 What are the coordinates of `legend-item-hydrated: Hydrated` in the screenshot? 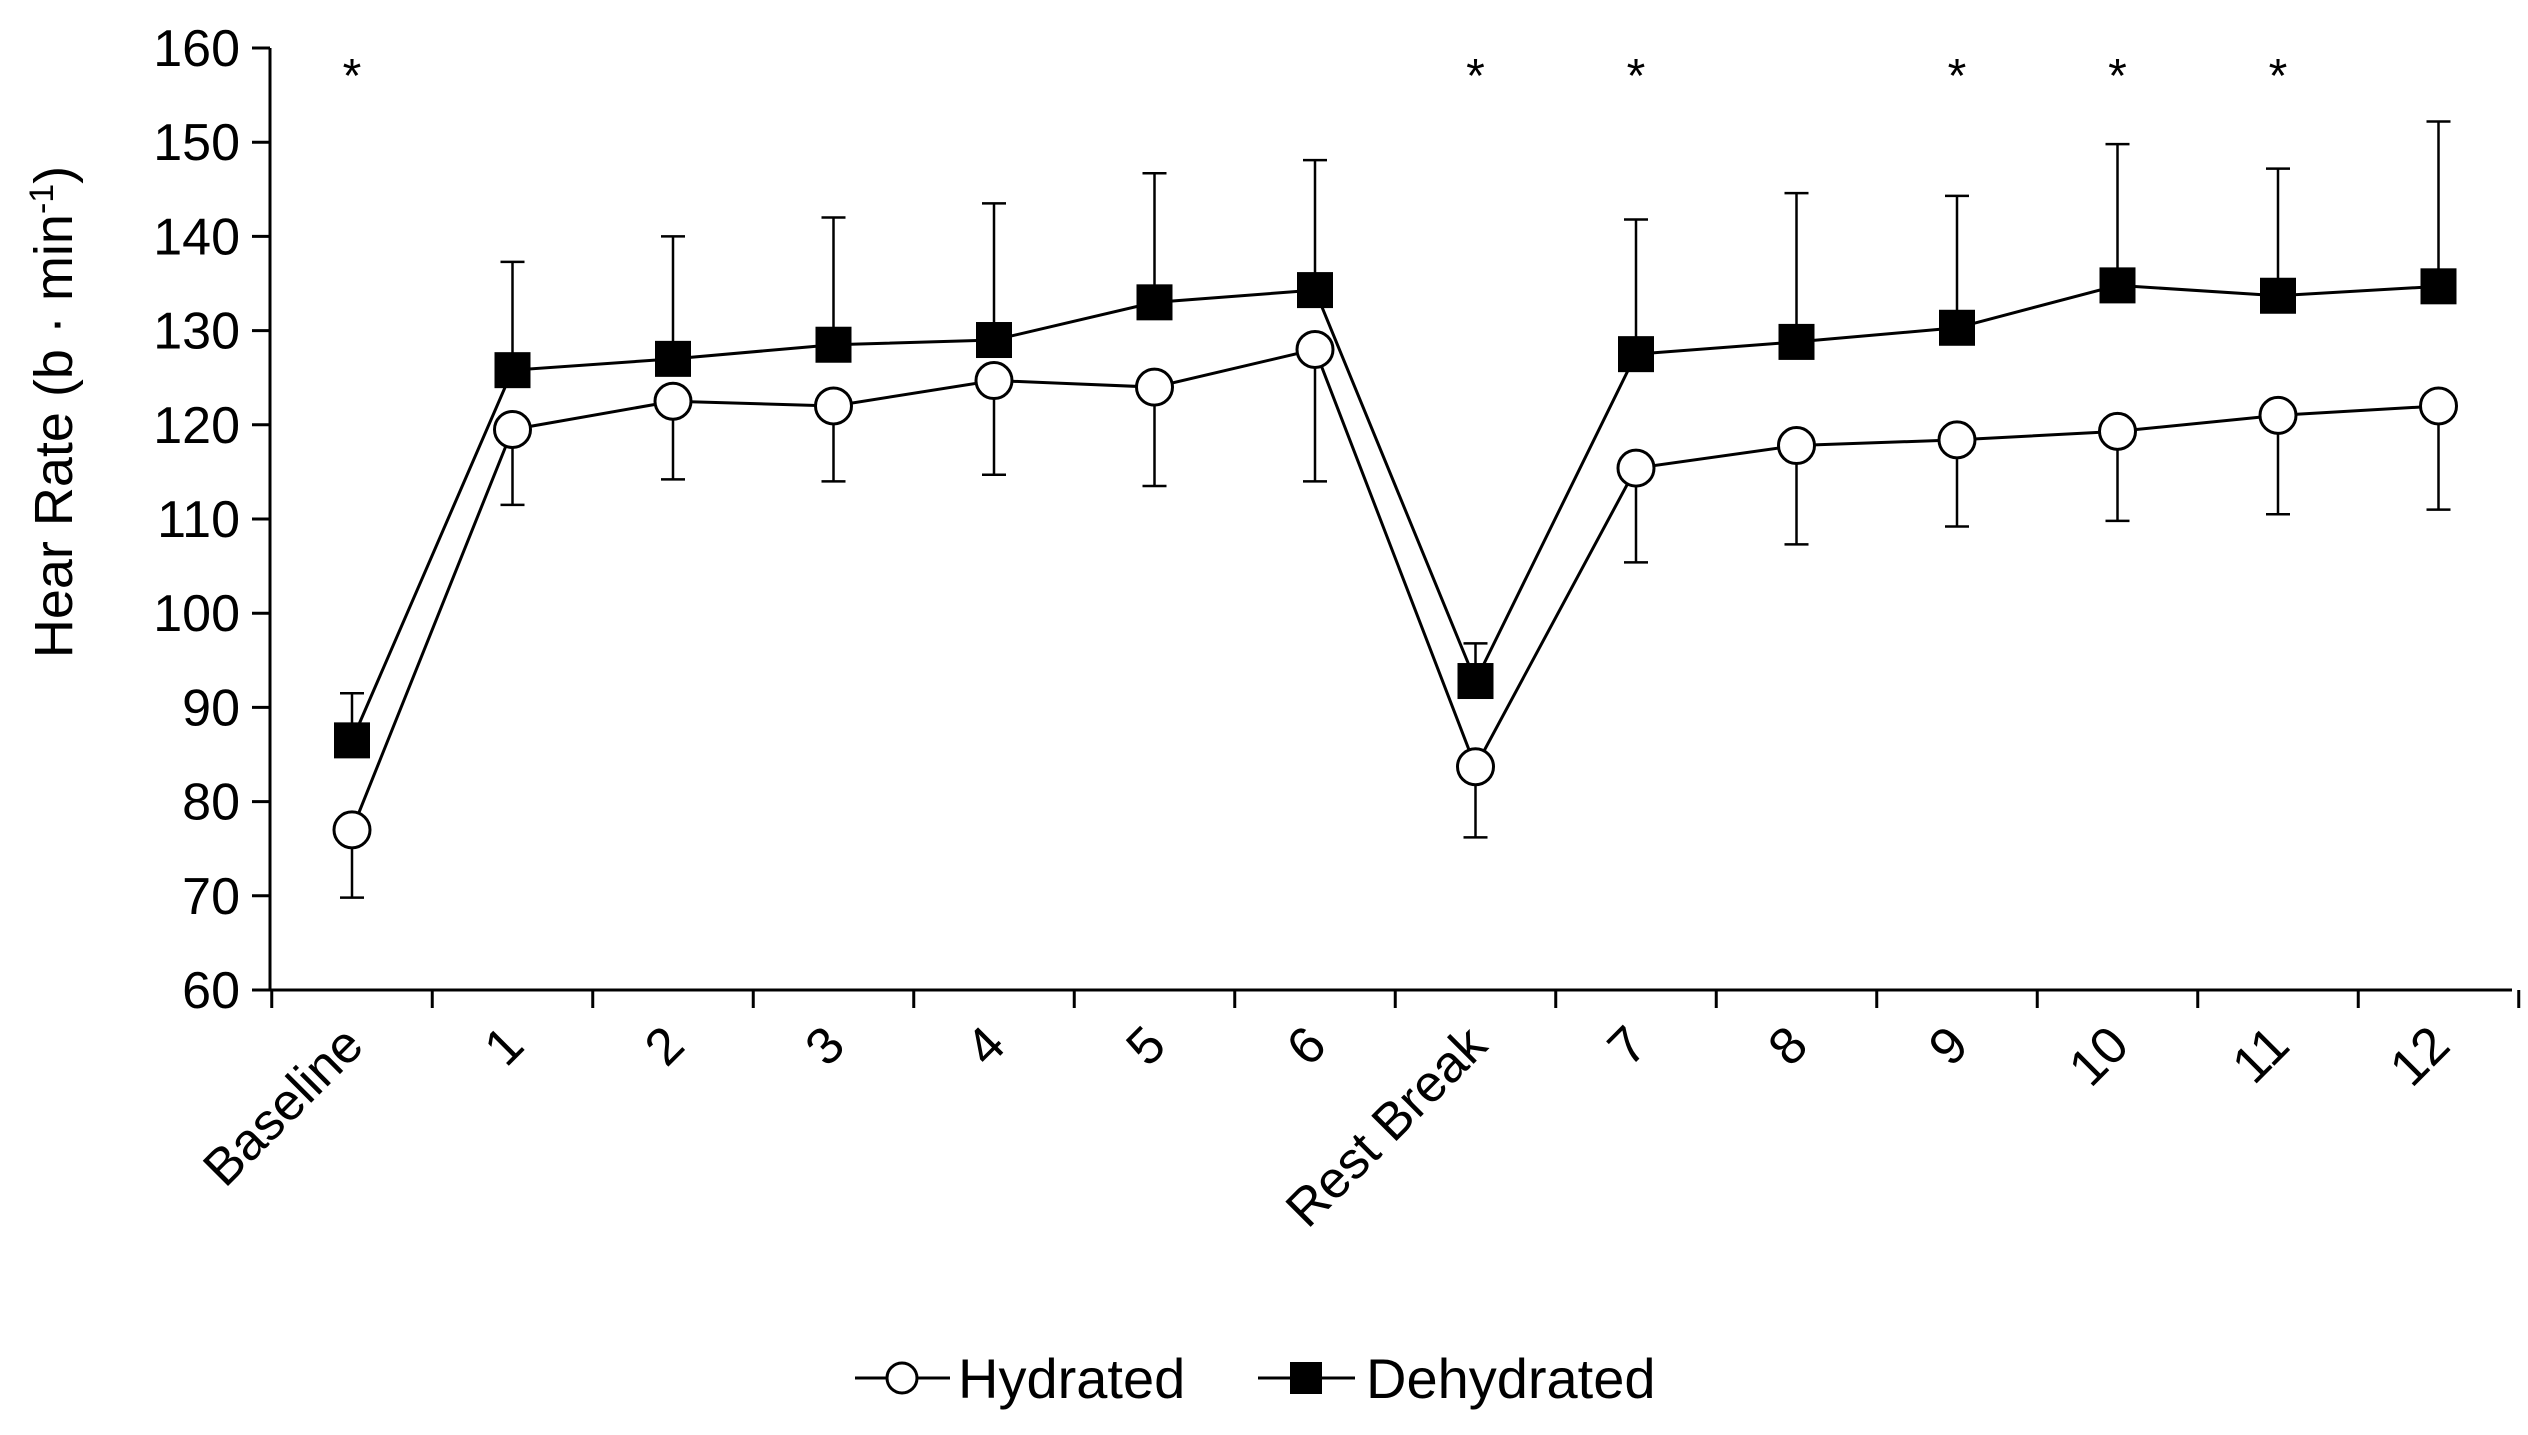 It's located at (1020, 1378).